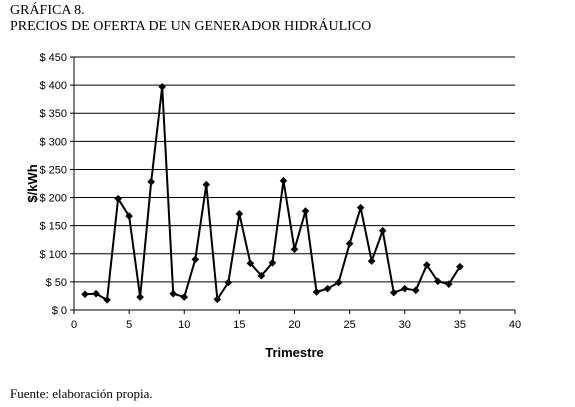  Describe the element at coordinates (53, 114) in the screenshot. I see `y-tick-label: $ 350` at that location.